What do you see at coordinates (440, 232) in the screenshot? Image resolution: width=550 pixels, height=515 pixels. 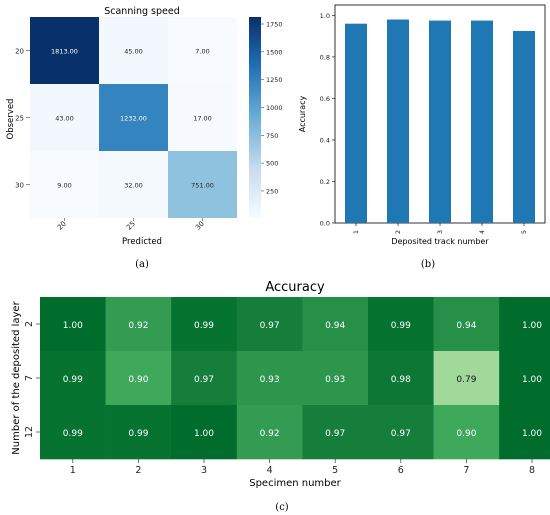 I see `chart-b-xtick-label: 3` at bounding box center [440, 232].